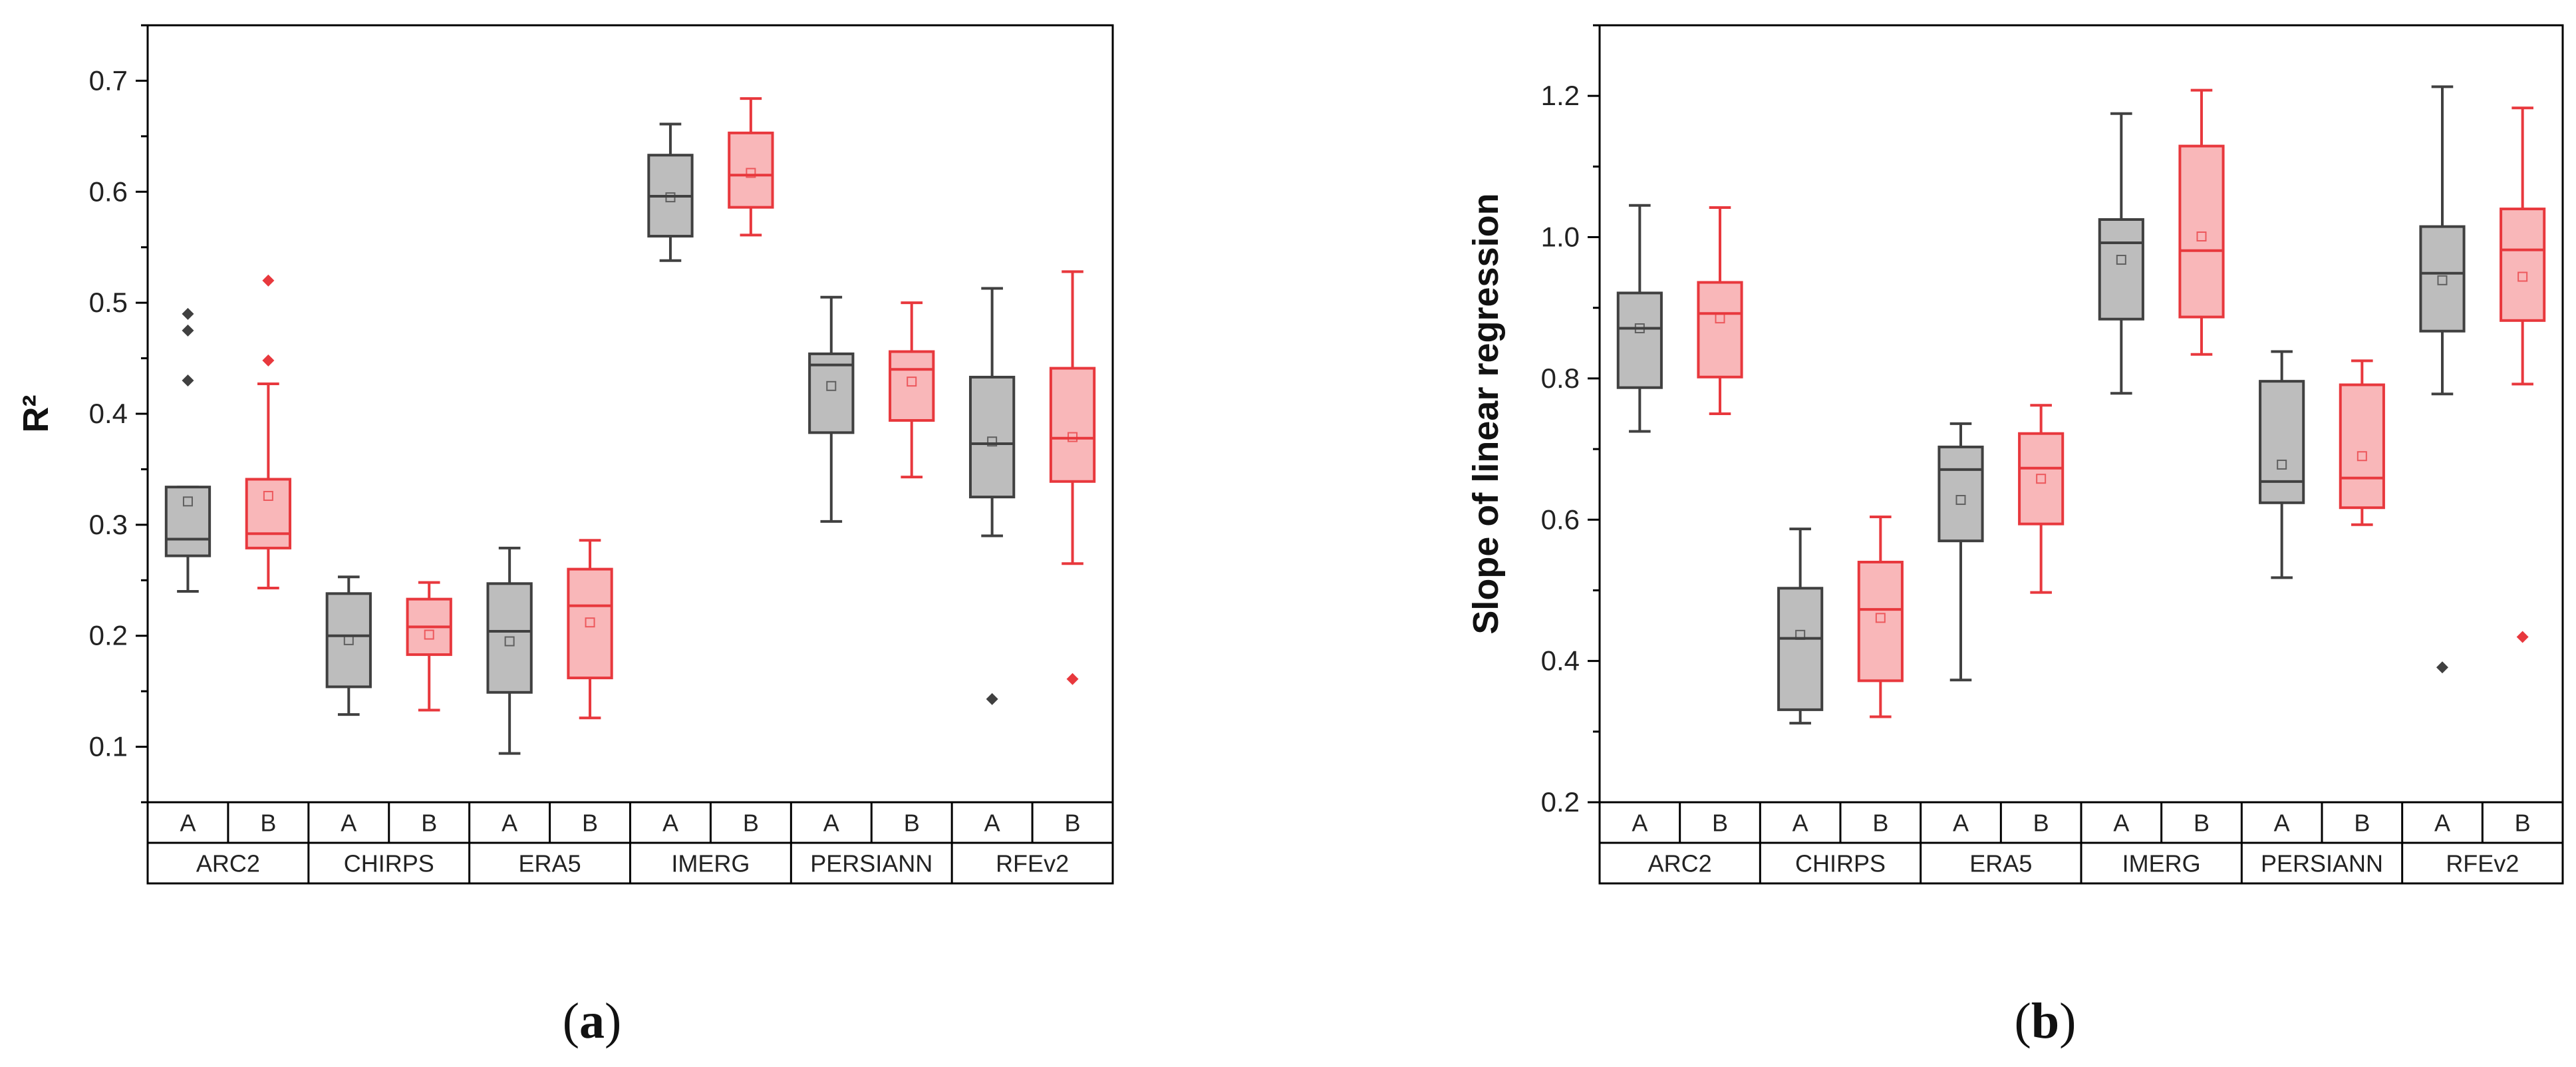 Image resolution: width=2576 pixels, height=1067 pixels. What do you see at coordinates (108, 80) in the screenshot?
I see `y-tick-label: 0.7` at bounding box center [108, 80].